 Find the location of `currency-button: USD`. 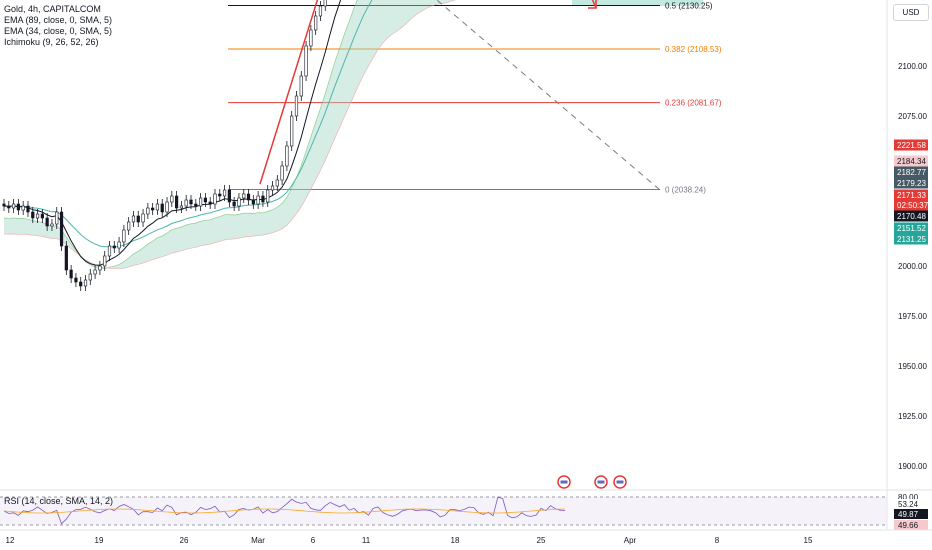

currency-button: USD is located at coordinates (911, 12).